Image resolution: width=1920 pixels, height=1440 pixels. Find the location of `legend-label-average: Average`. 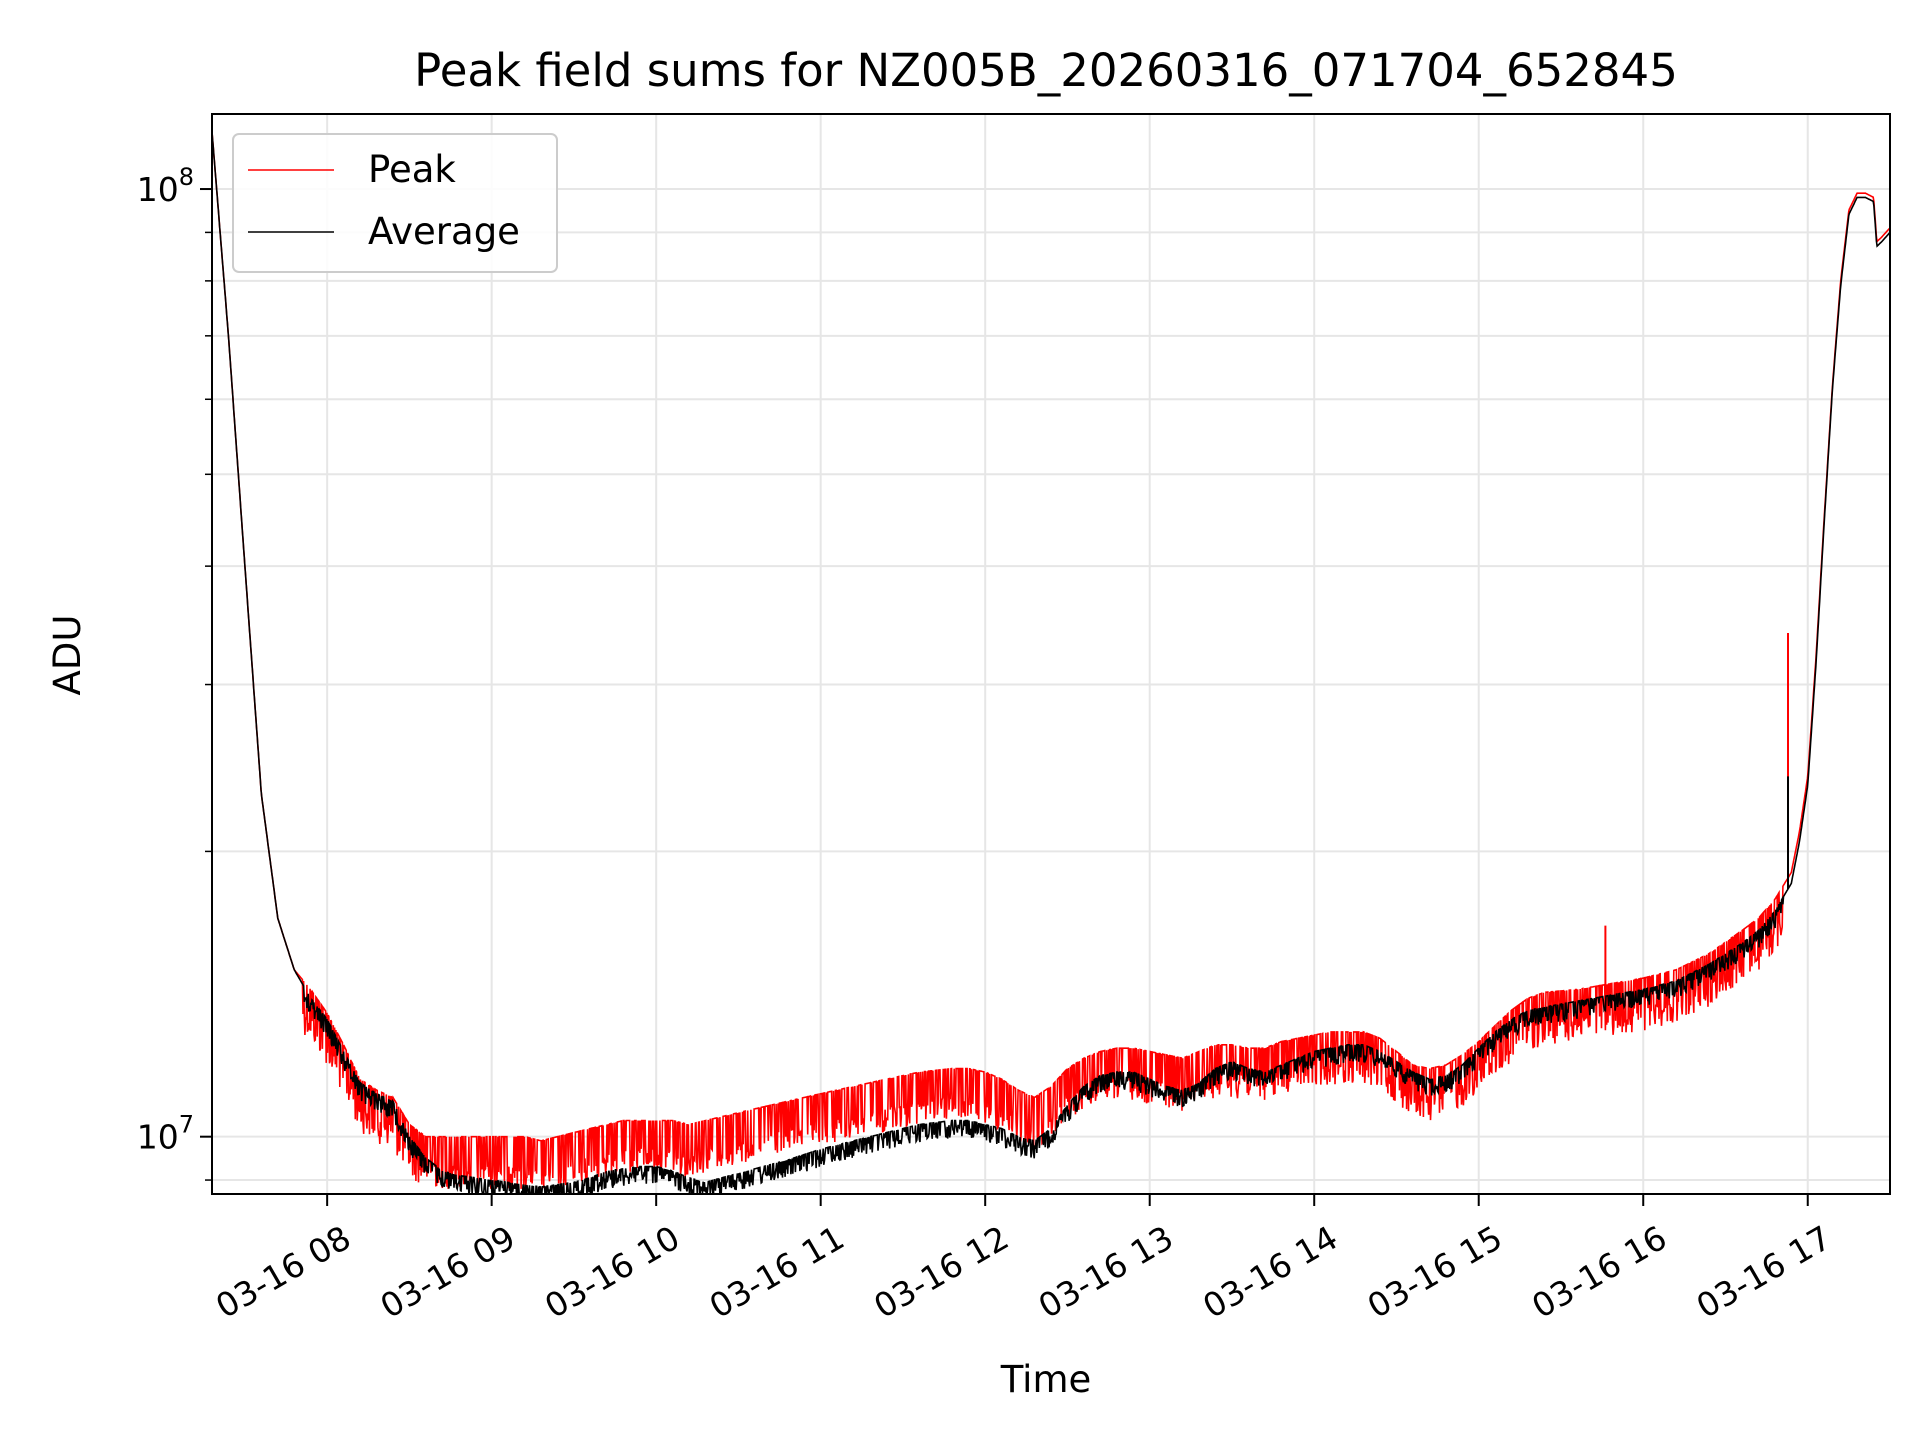

legend-label-average: Average is located at coordinates (444, 231).